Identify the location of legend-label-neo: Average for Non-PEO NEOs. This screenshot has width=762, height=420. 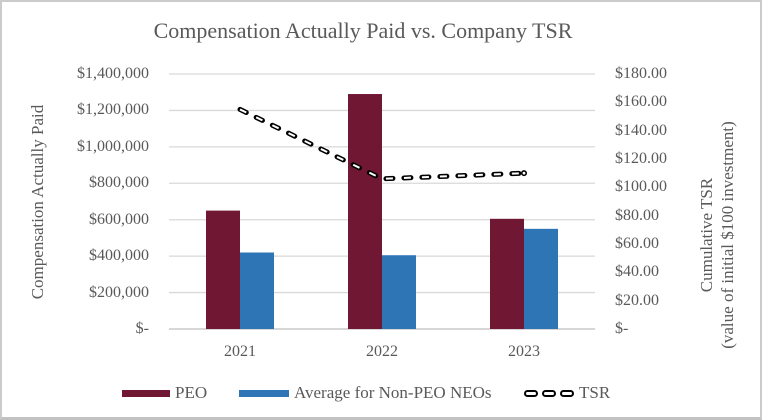
(393, 392).